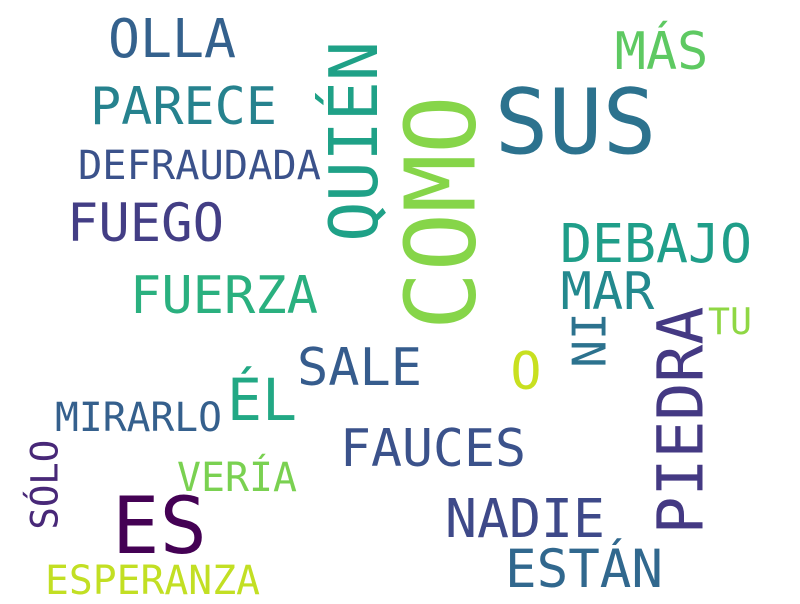  What do you see at coordinates (584, 569) in the screenshot?
I see `word-estan: ESTÁN` at bounding box center [584, 569].